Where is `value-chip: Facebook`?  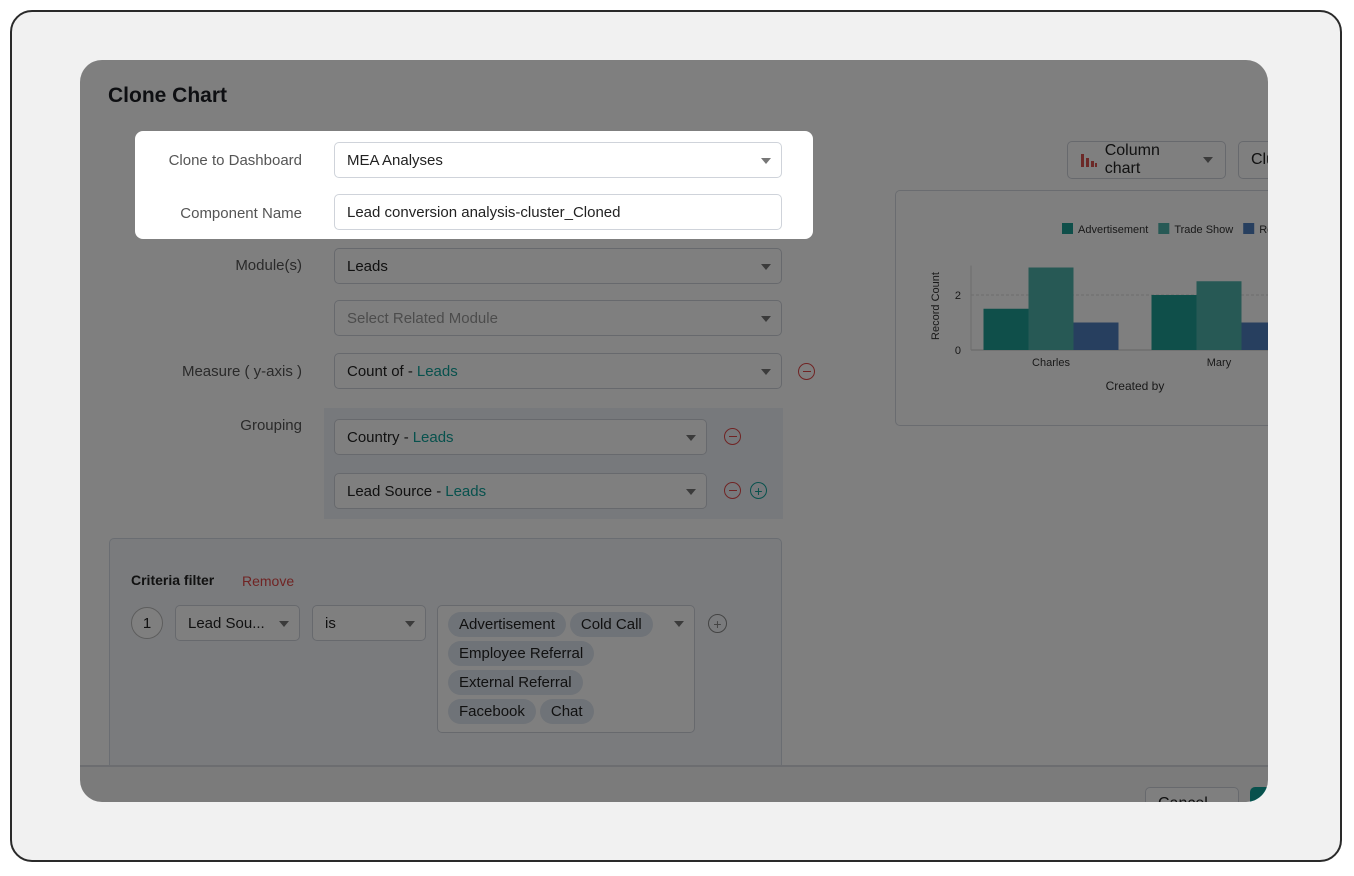
value-chip: Facebook is located at coordinates (492, 711).